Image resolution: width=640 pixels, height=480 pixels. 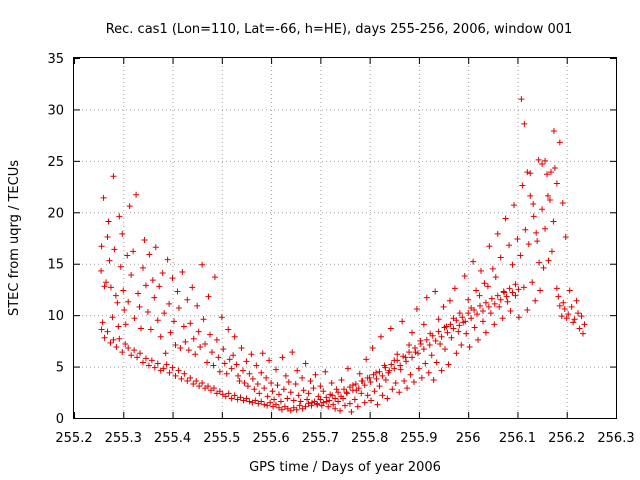 I want to click on y-tick-label: 20, so click(x=55, y=213).